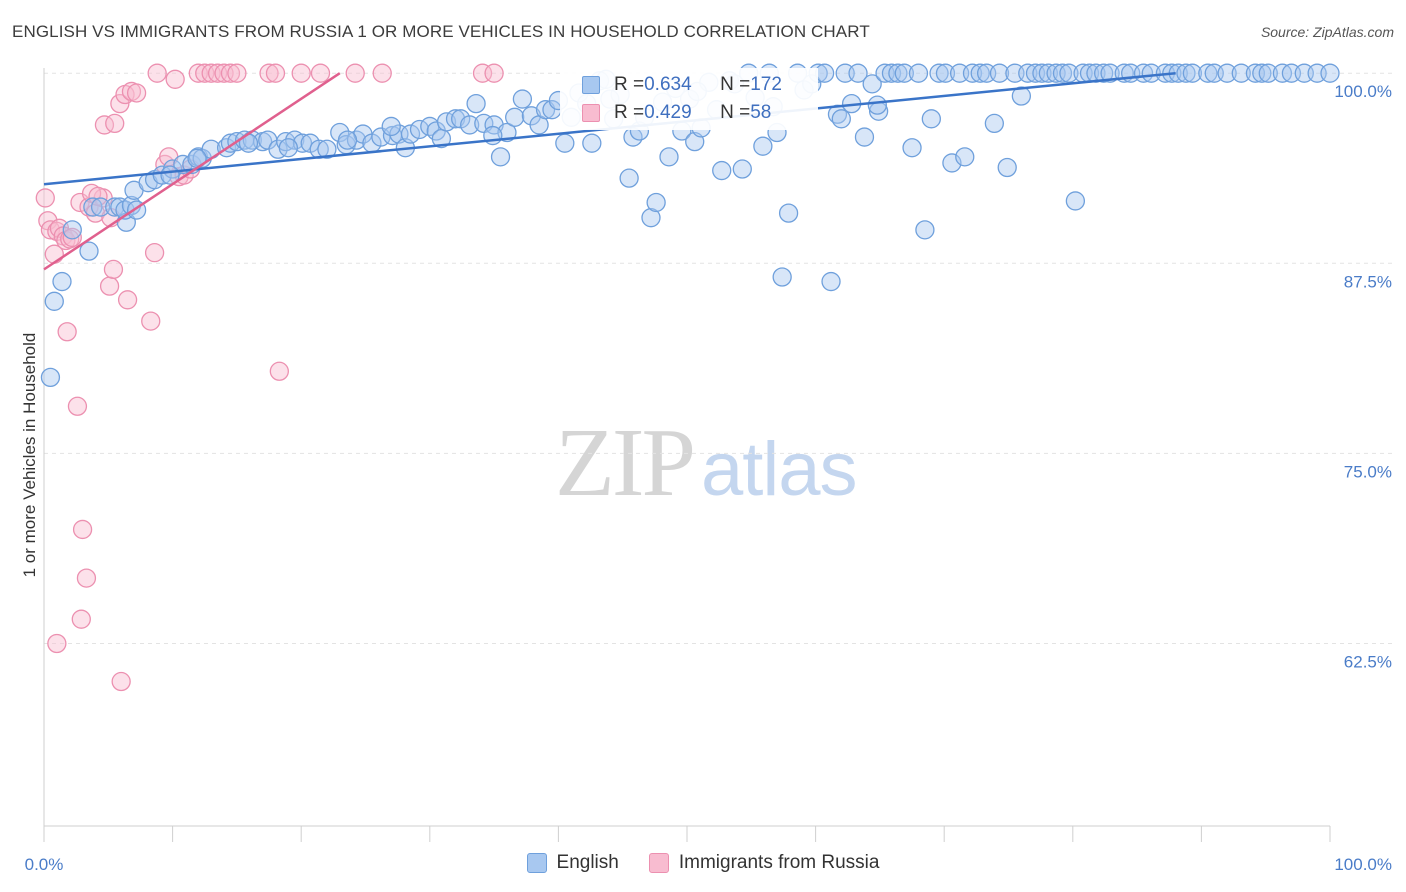 Image resolution: width=1406 pixels, height=892 pixels. What do you see at coordinates (658, 863) in the screenshot?
I see `legend-swatch-russia` at bounding box center [658, 863].